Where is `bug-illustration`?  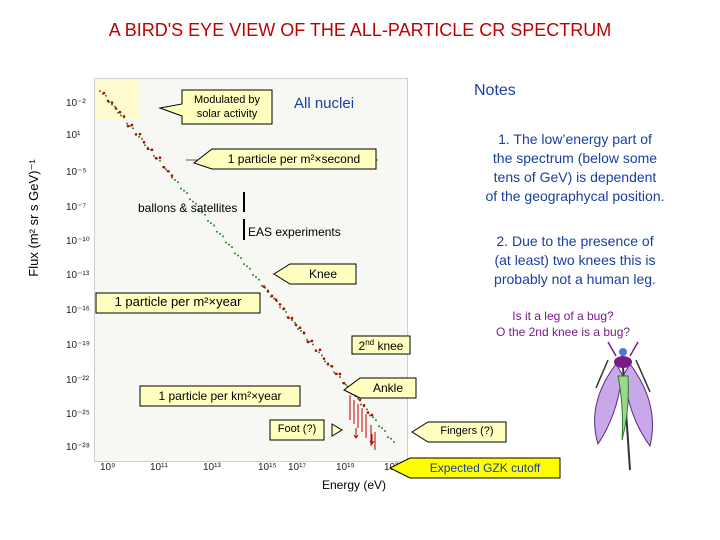 bug-illustration is located at coordinates (623, 406).